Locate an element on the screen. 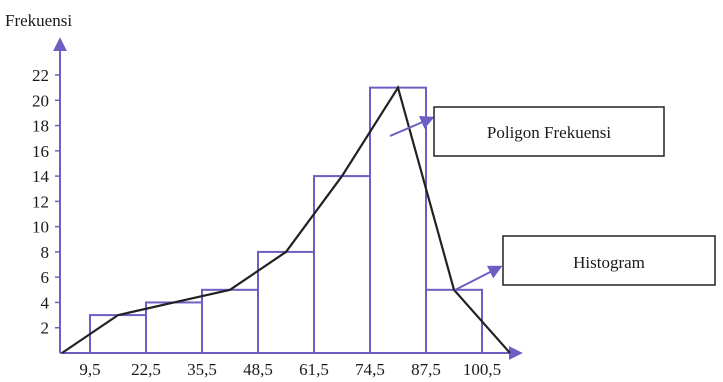  y-tick-label: 10 is located at coordinates (40, 227).